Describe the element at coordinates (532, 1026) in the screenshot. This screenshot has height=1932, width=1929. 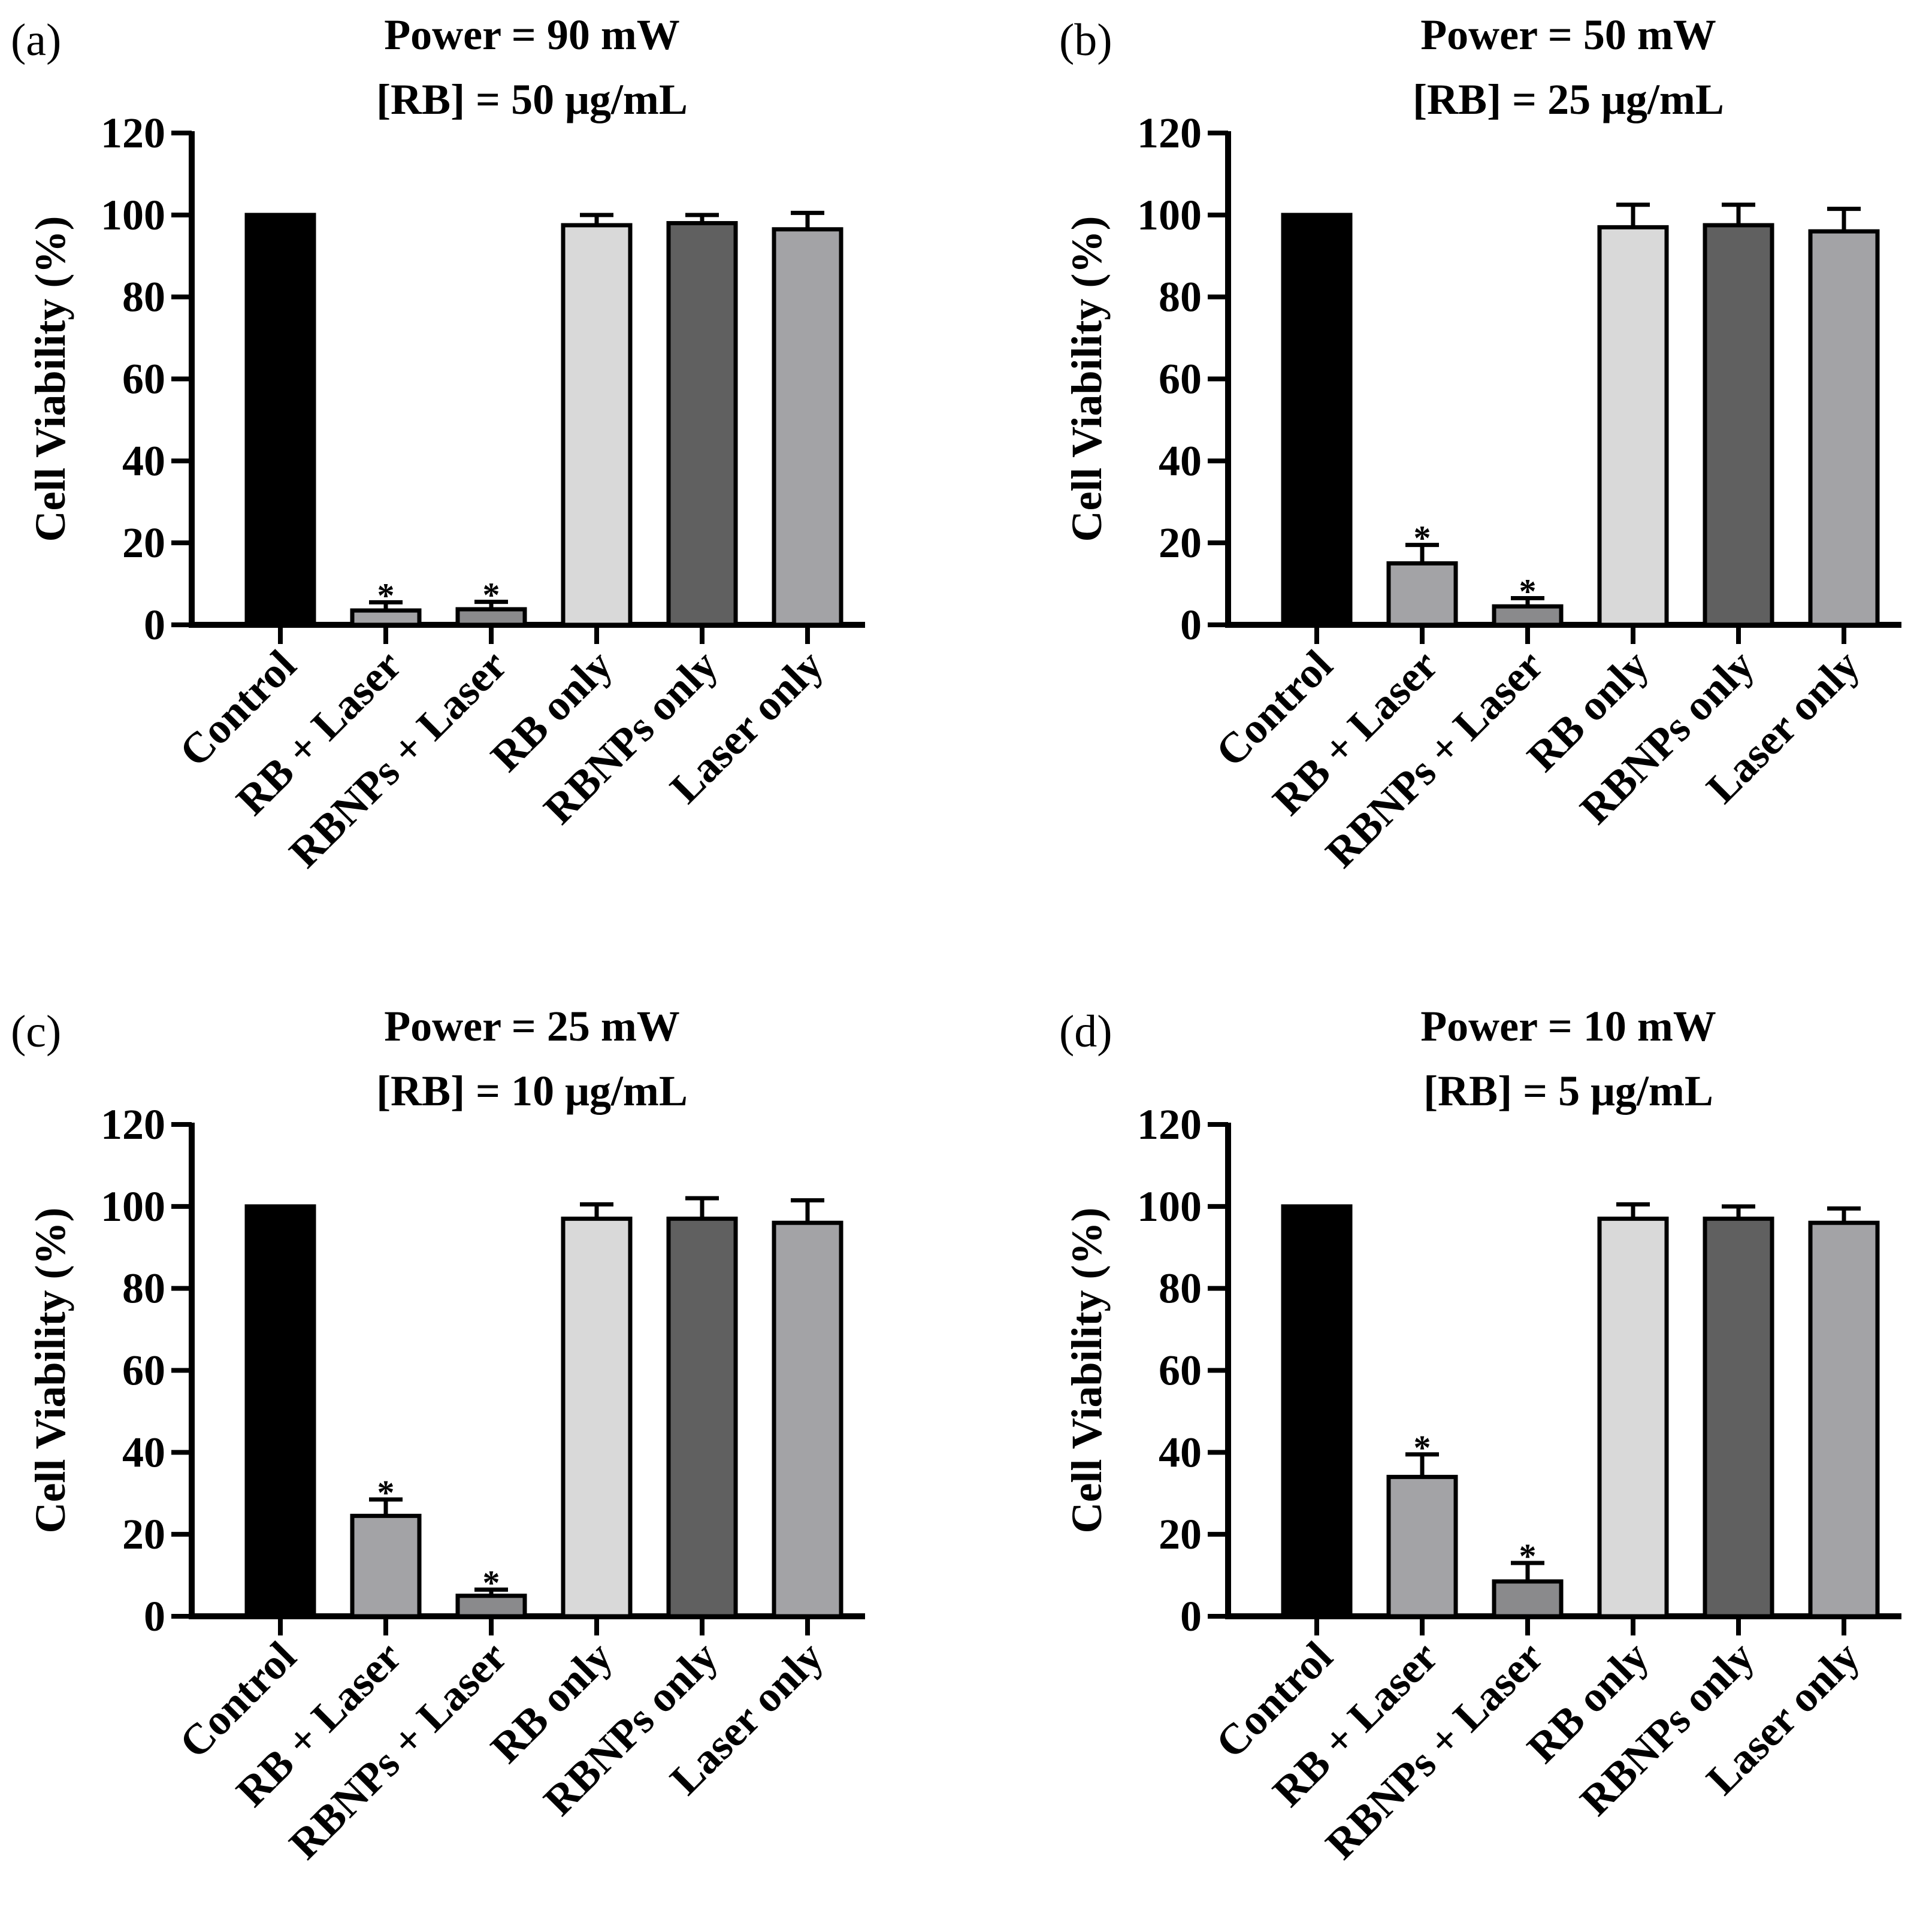
I see `chart-title-line1: Power = 25 mW` at that location.